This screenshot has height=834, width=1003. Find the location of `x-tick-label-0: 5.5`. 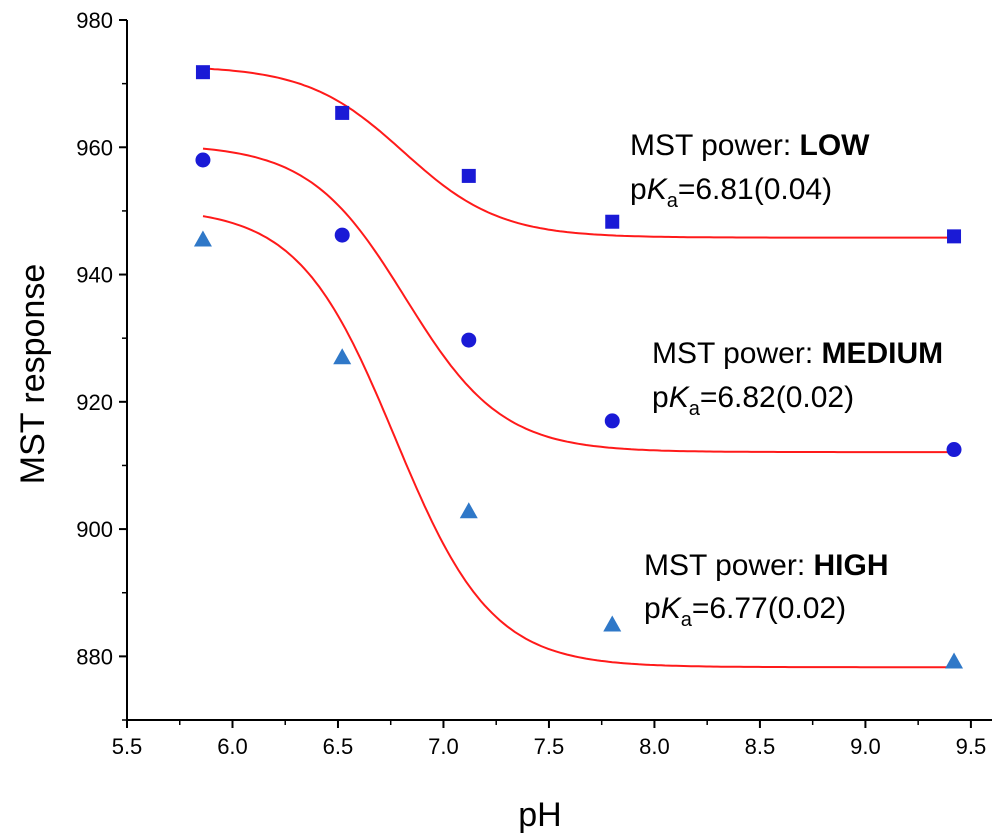

x-tick-label-0: 5.5 is located at coordinates (127, 746).